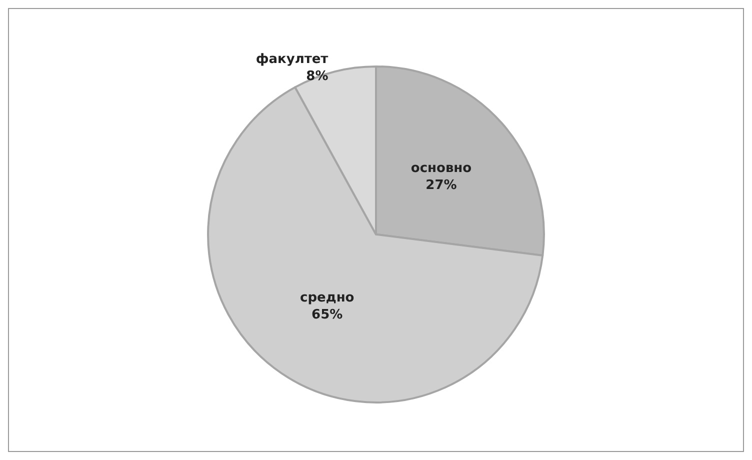  Describe the element at coordinates (441, 185) in the screenshot. I see `data-label: 27%` at that location.